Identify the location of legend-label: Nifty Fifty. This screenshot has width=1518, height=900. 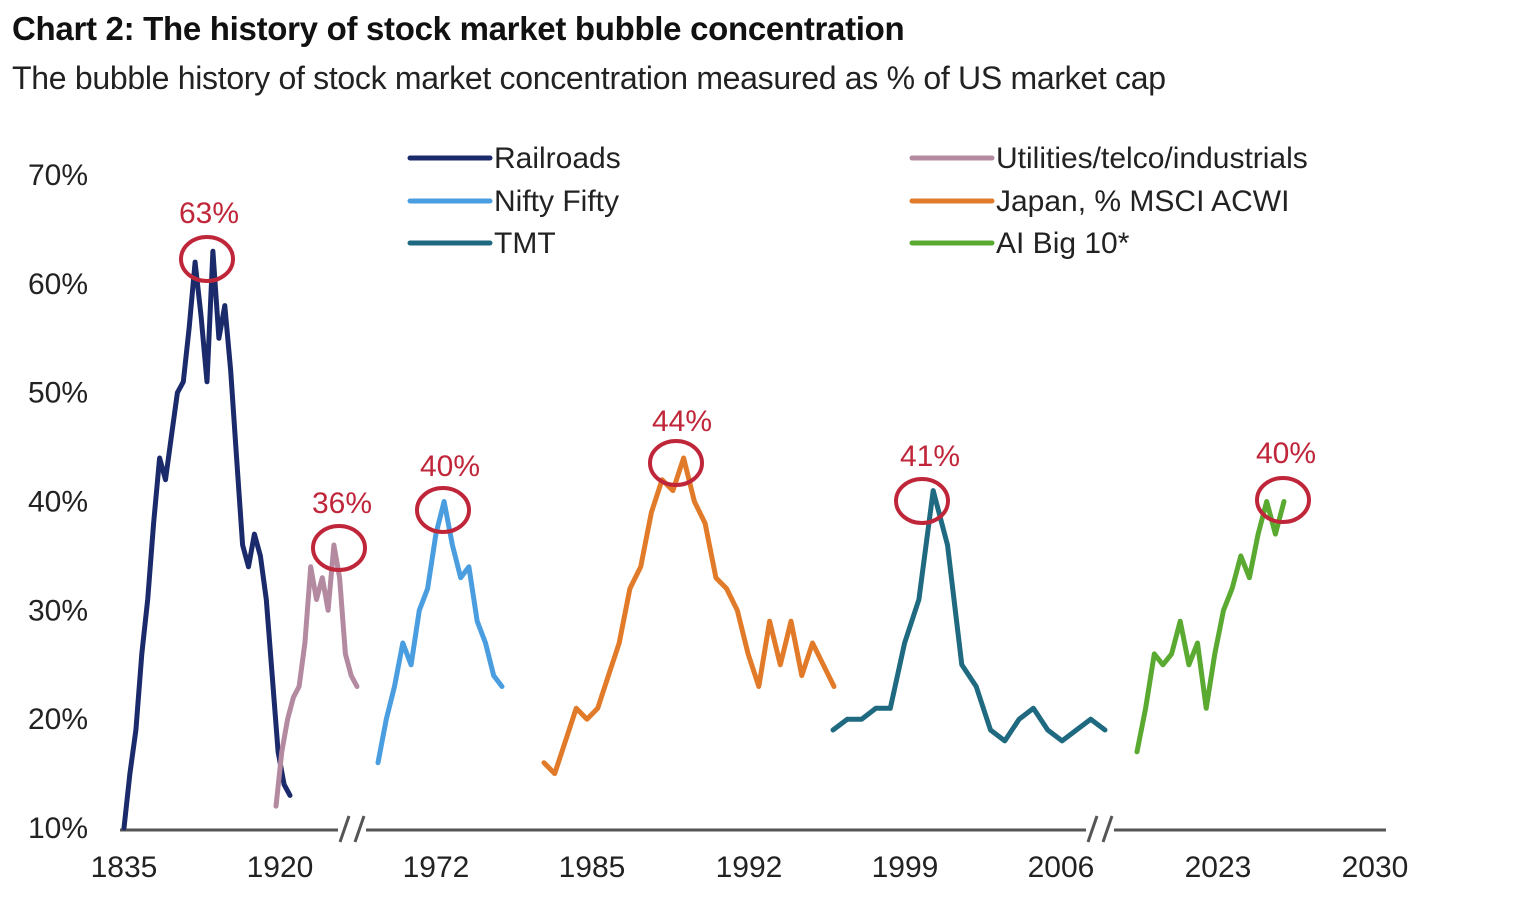
(556, 201).